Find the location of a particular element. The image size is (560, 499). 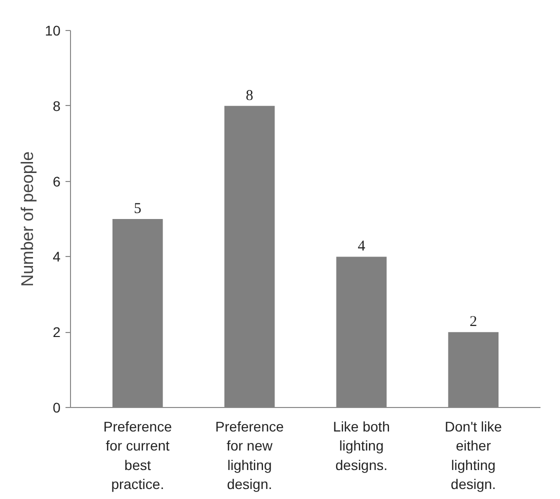

y-tick-label: 8 is located at coordinates (56, 106).